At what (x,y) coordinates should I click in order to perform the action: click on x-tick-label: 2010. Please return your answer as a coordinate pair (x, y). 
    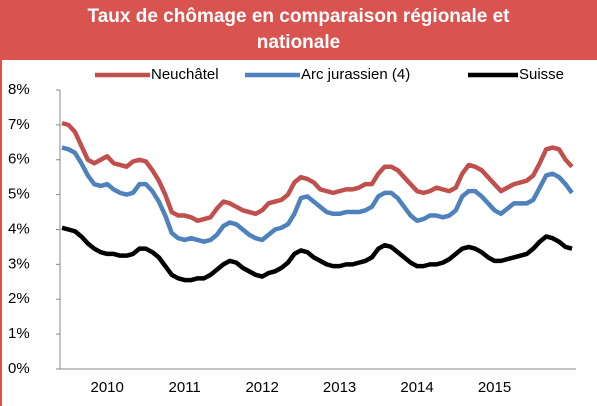
    Looking at the image, I should click on (107, 387).